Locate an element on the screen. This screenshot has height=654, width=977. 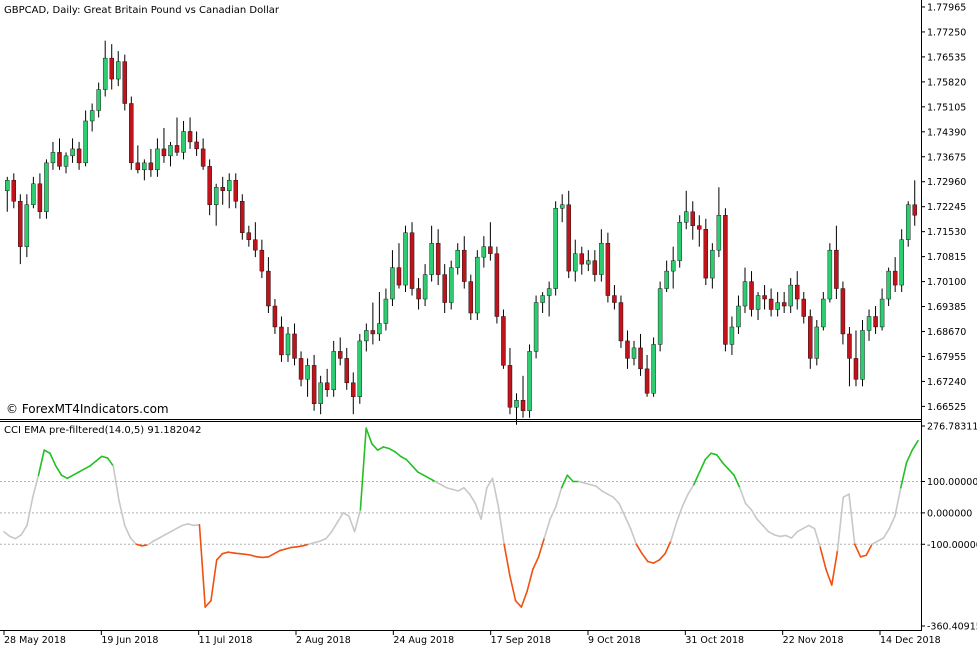
price-tick-label: 1.69385 is located at coordinates (946, 307).